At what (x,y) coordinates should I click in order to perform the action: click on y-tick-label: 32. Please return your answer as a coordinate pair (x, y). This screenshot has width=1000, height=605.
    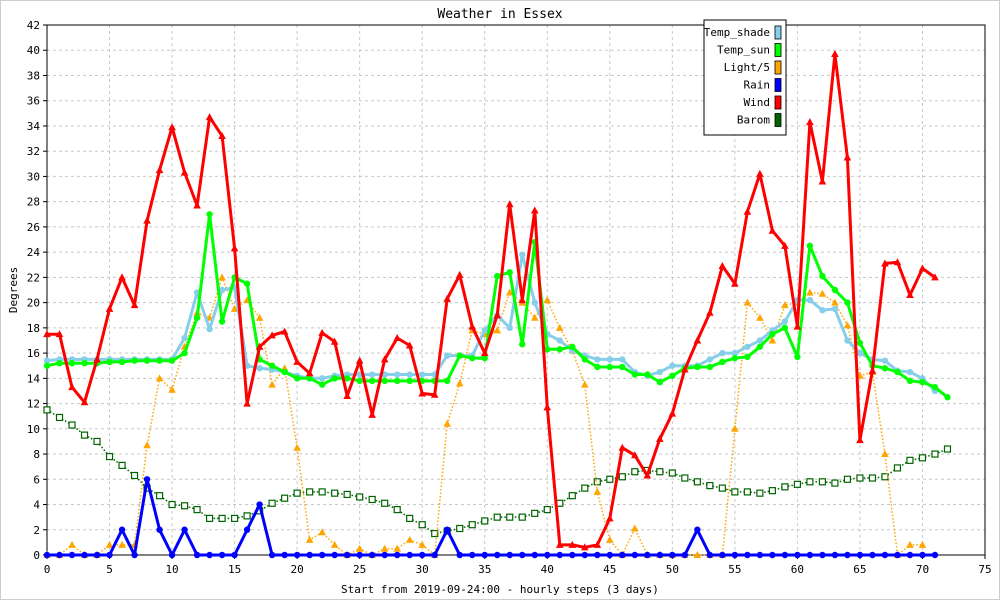
    Looking at the image, I should click on (33, 151).